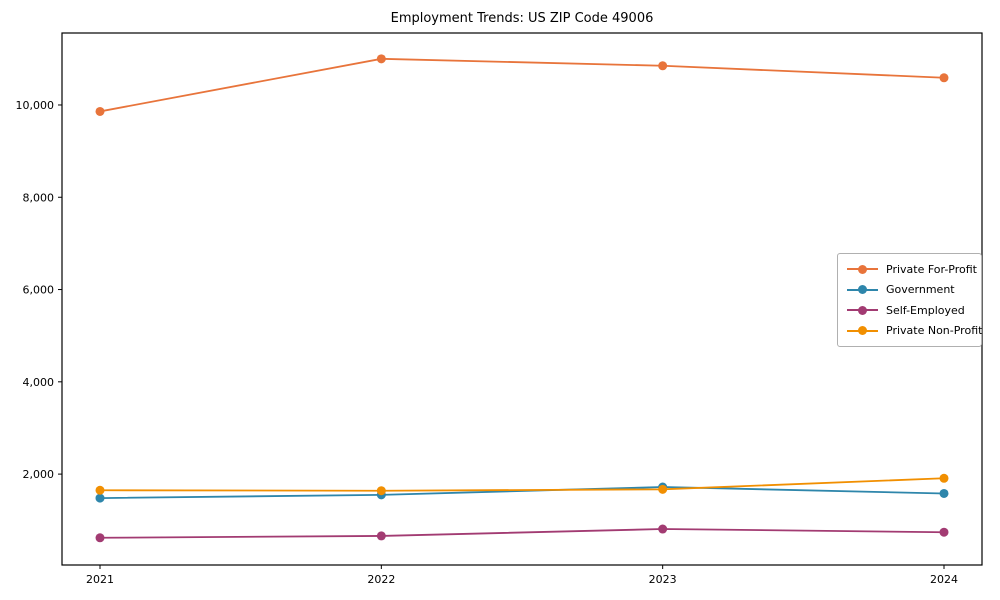 This screenshot has width=1000, height=600. What do you see at coordinates (381, 579) in the screenshot?
I see `x-tick-label: 2022` at bounding box center [381, 579].